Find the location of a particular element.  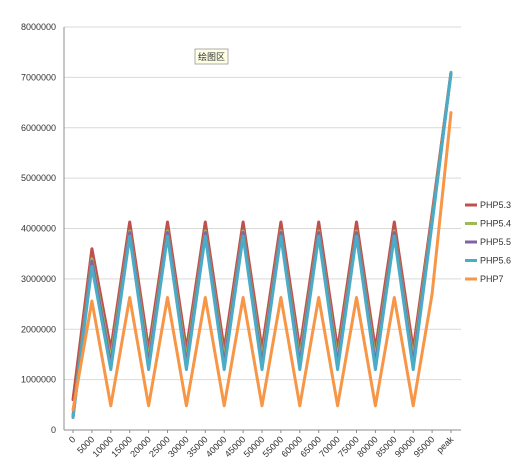

plot-area-tag-label: 绘图区 is located at coordinates (211, 57).